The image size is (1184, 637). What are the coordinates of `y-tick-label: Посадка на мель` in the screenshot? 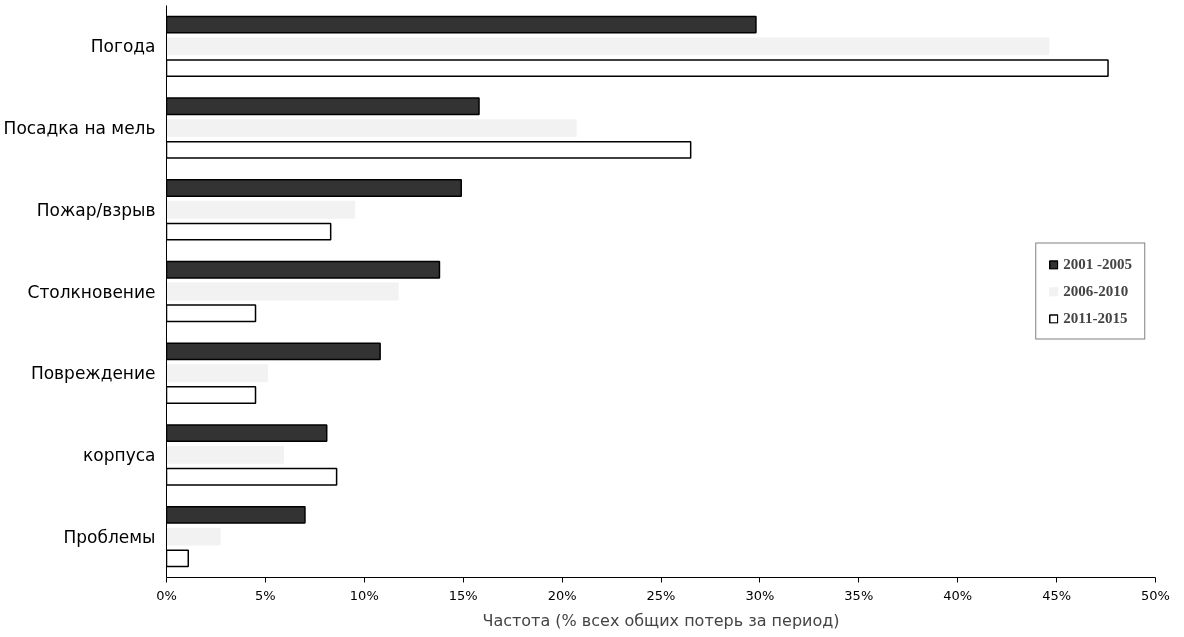 It's located at (79, 128).